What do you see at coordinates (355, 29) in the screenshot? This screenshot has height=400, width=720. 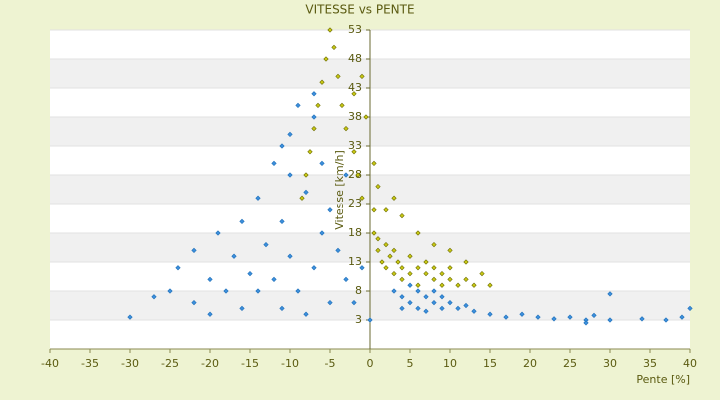 I see `y-tick-label: 53` at bounding box center [355, 29].